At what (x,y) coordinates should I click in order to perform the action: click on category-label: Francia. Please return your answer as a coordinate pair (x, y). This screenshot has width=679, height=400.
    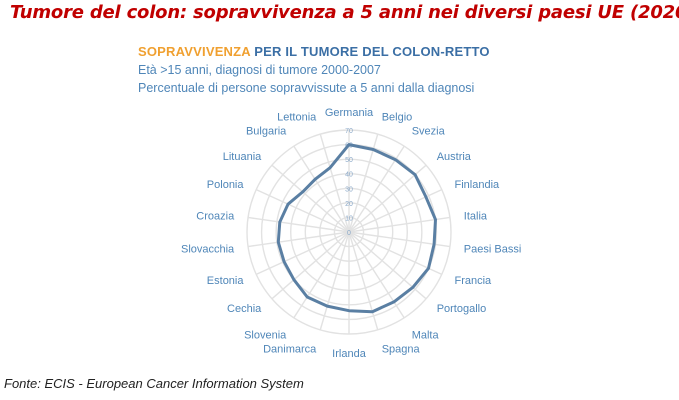
    Looking at the image, I should click on (474, 281).